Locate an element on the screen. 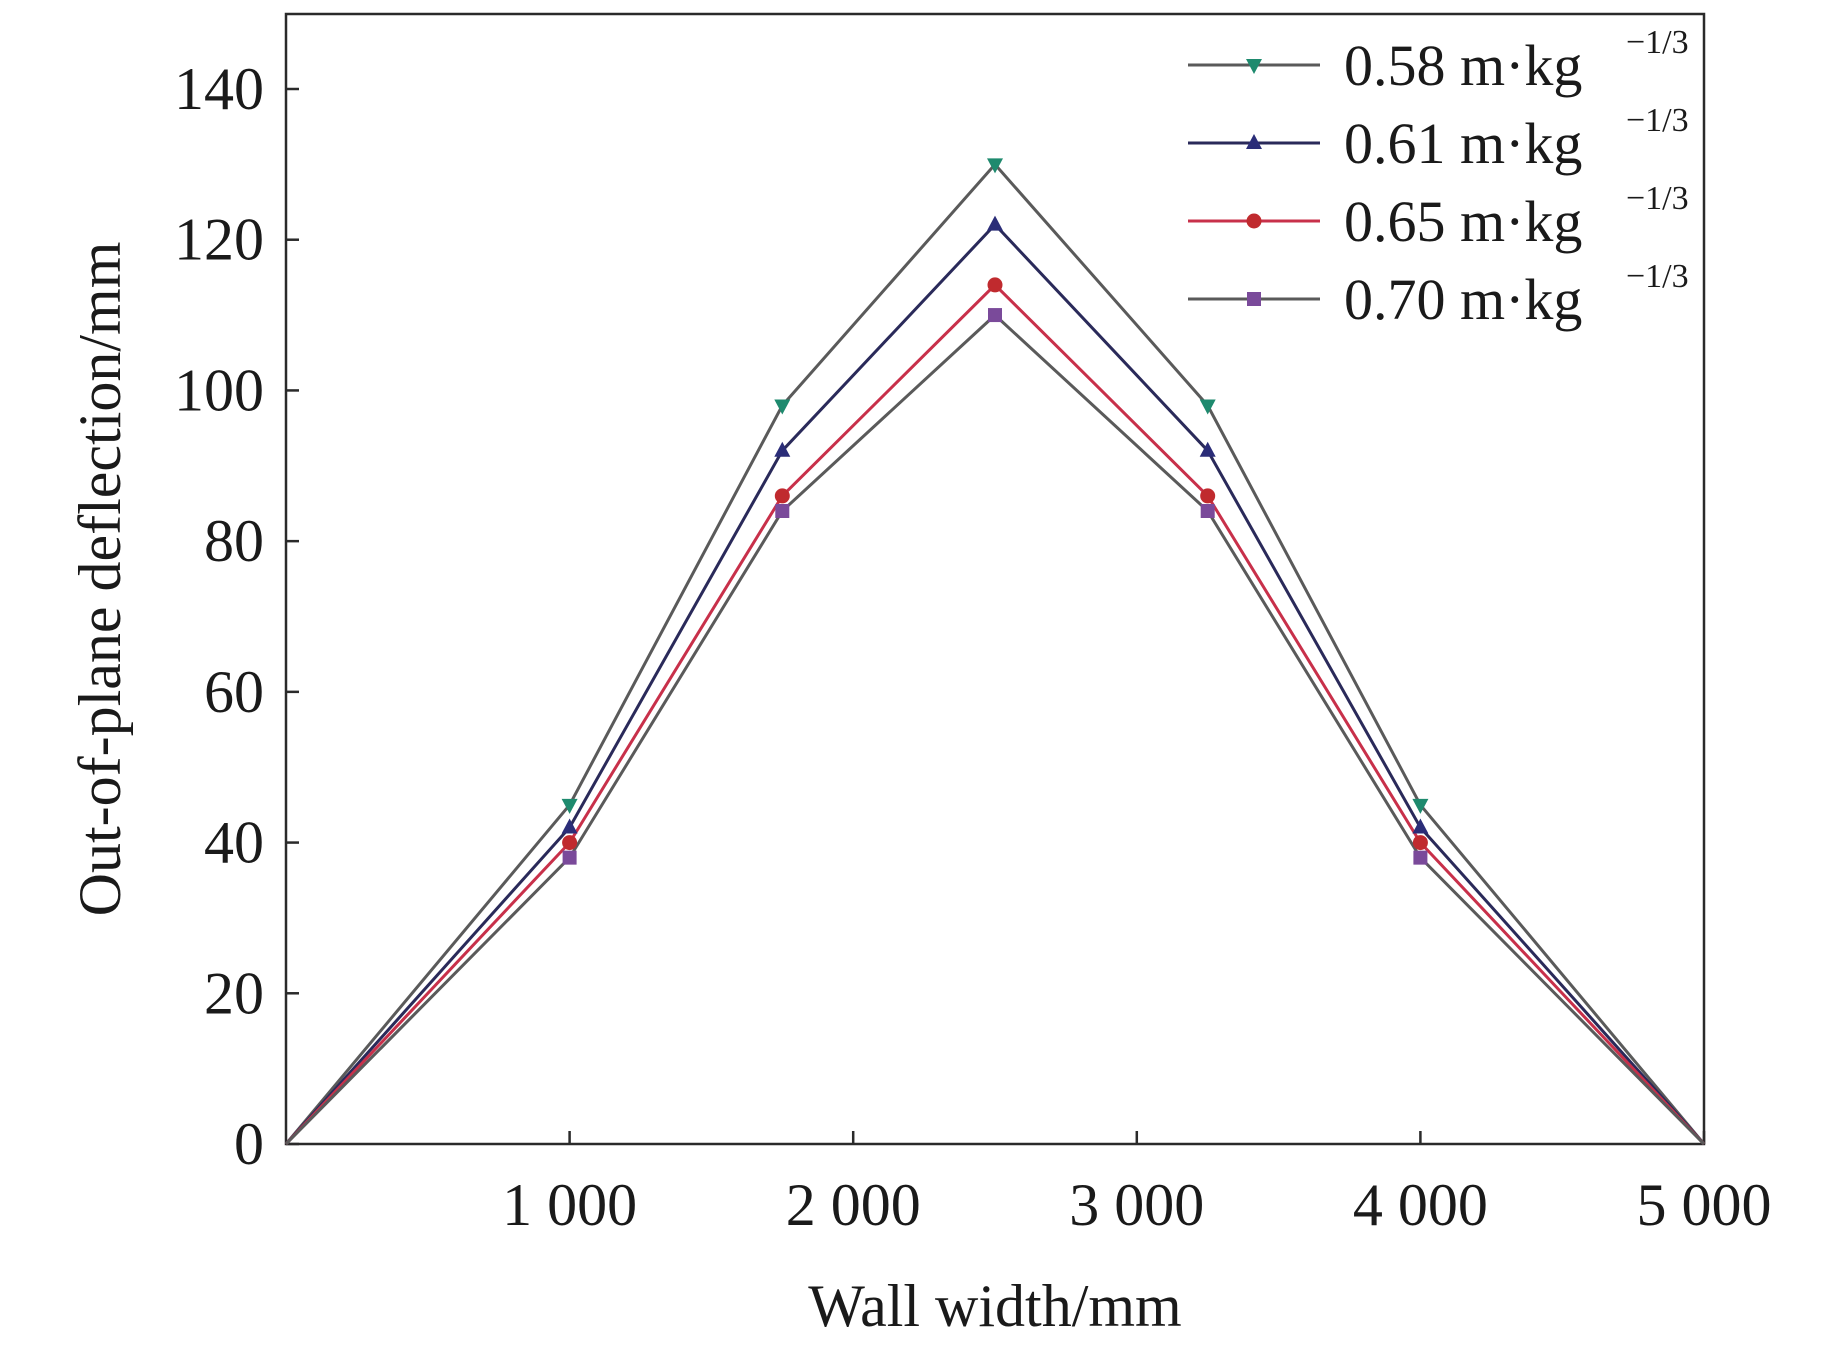 The height and width of the screenshot is (1346, 1842). x-tick-label: 4 000 is located at coordinates (1420, 1205).